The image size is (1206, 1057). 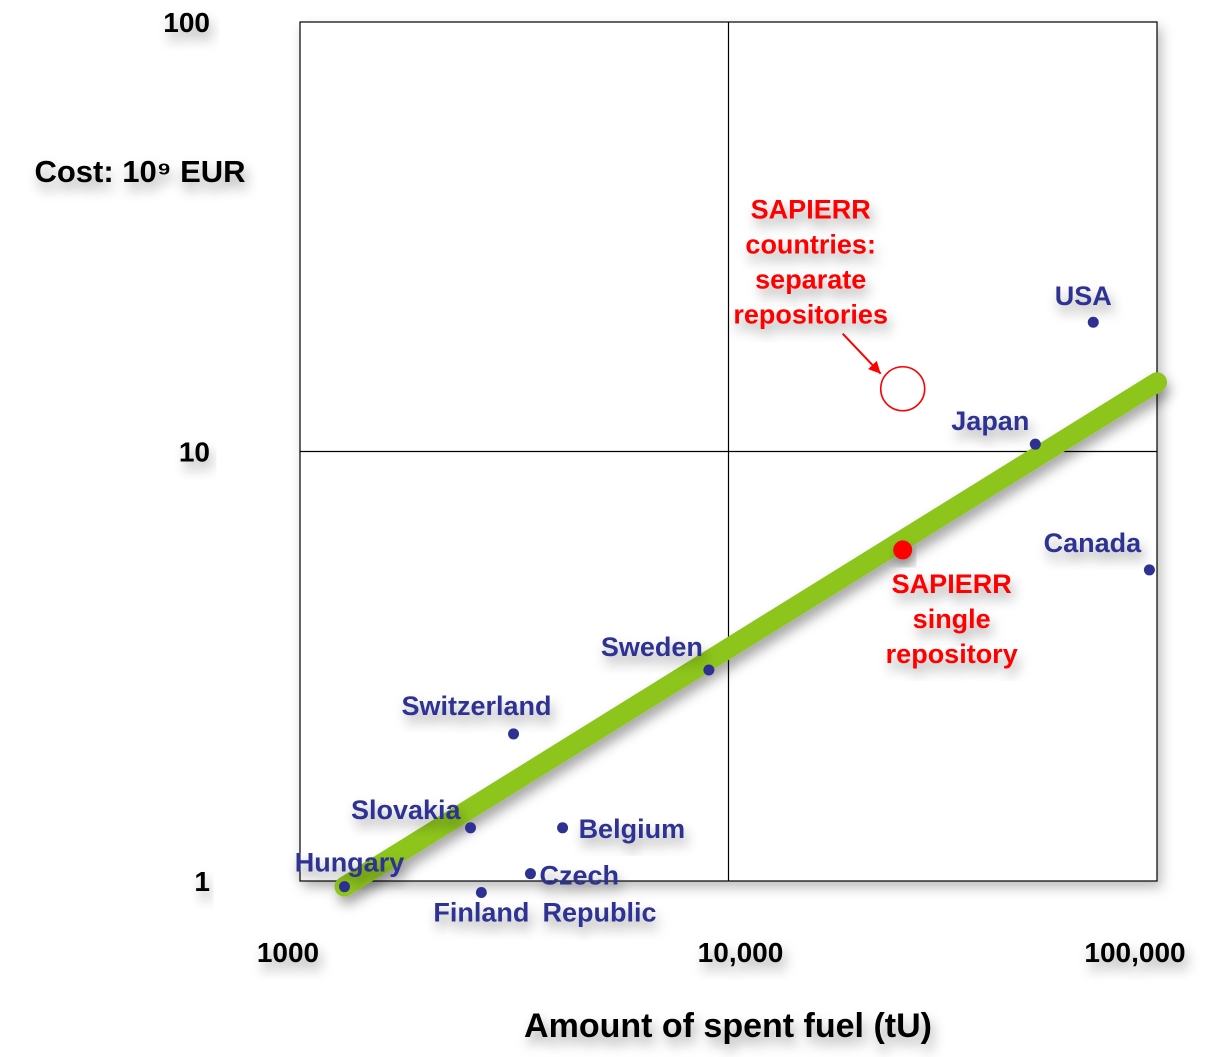 What do you see at coordinates (1083, 296) in the screenshot?
I see `label-usa: USA` at bounding box center [1083, 296].